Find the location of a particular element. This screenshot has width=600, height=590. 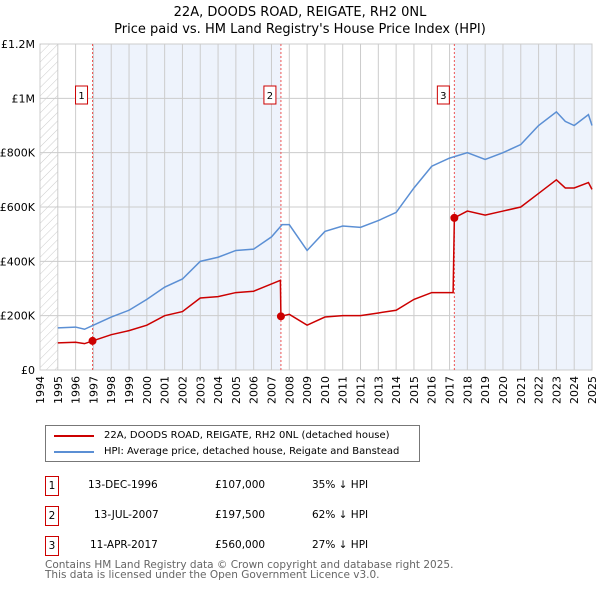

x-tick-label: 2005 is located at coordinates (236, 390).